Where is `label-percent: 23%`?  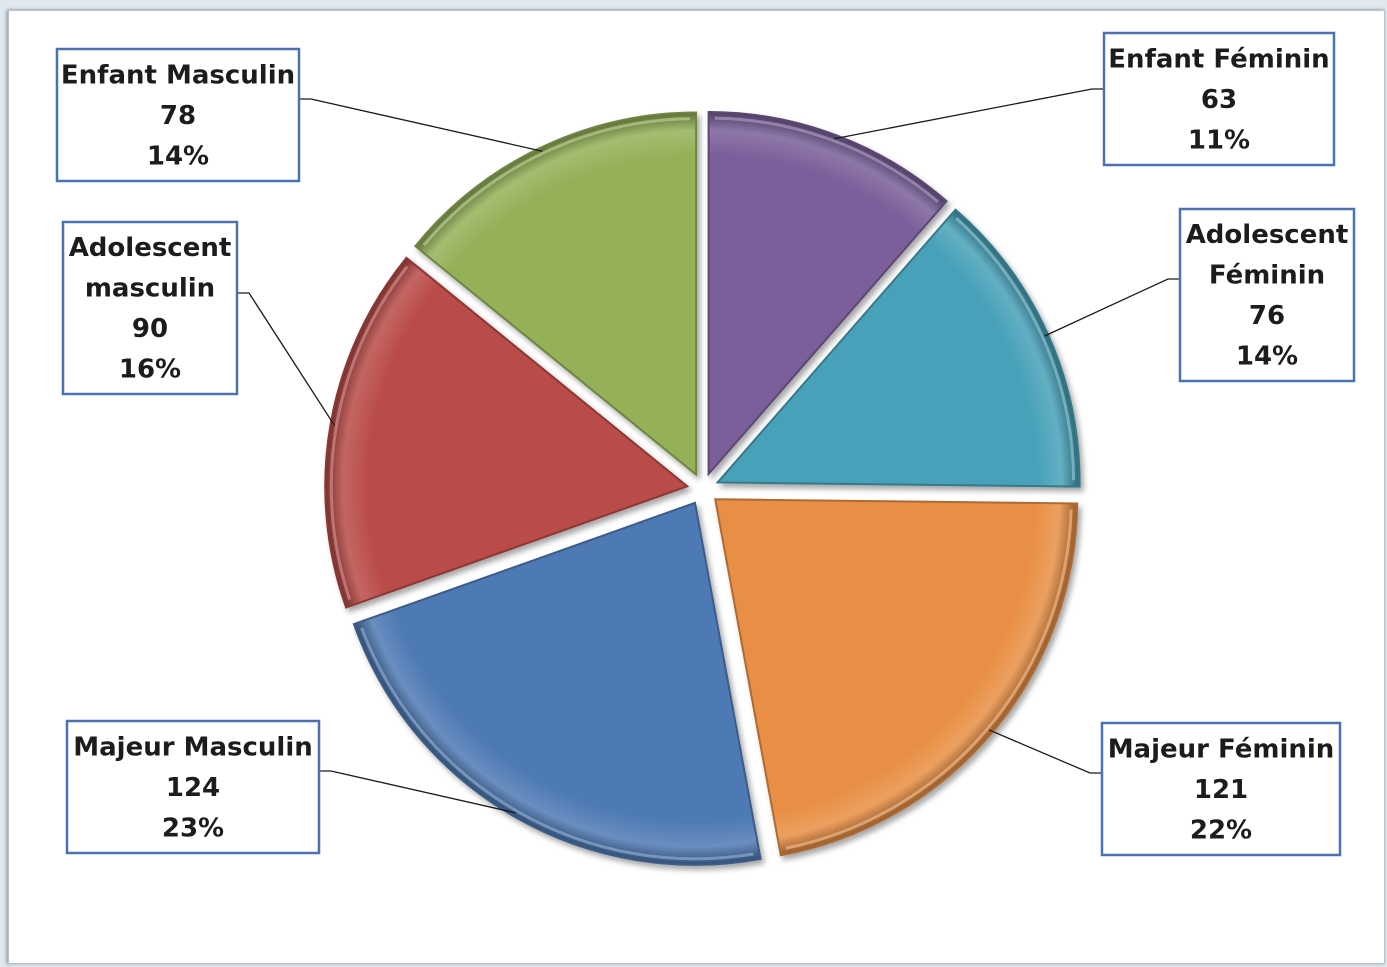 label-percent: 23% is located at coordinates (193, 828).